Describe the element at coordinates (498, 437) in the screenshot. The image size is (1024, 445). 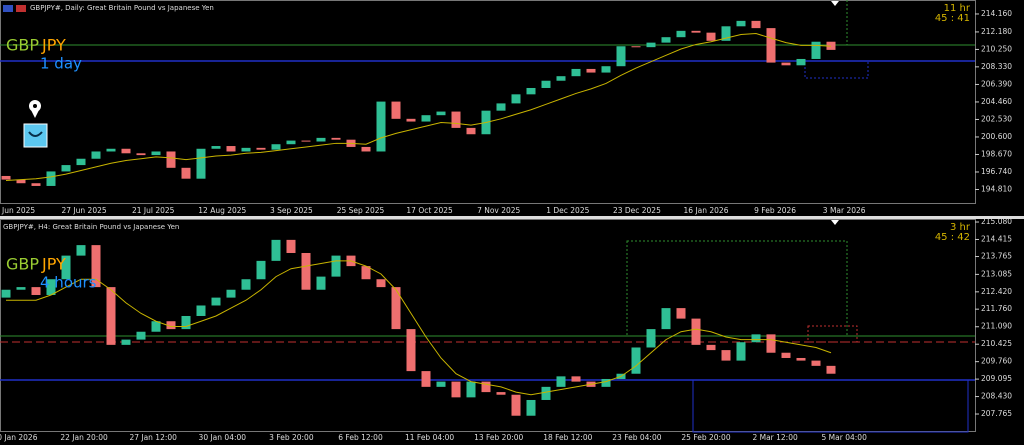
I see `date-label: 13 Feb 20:00` at that location.